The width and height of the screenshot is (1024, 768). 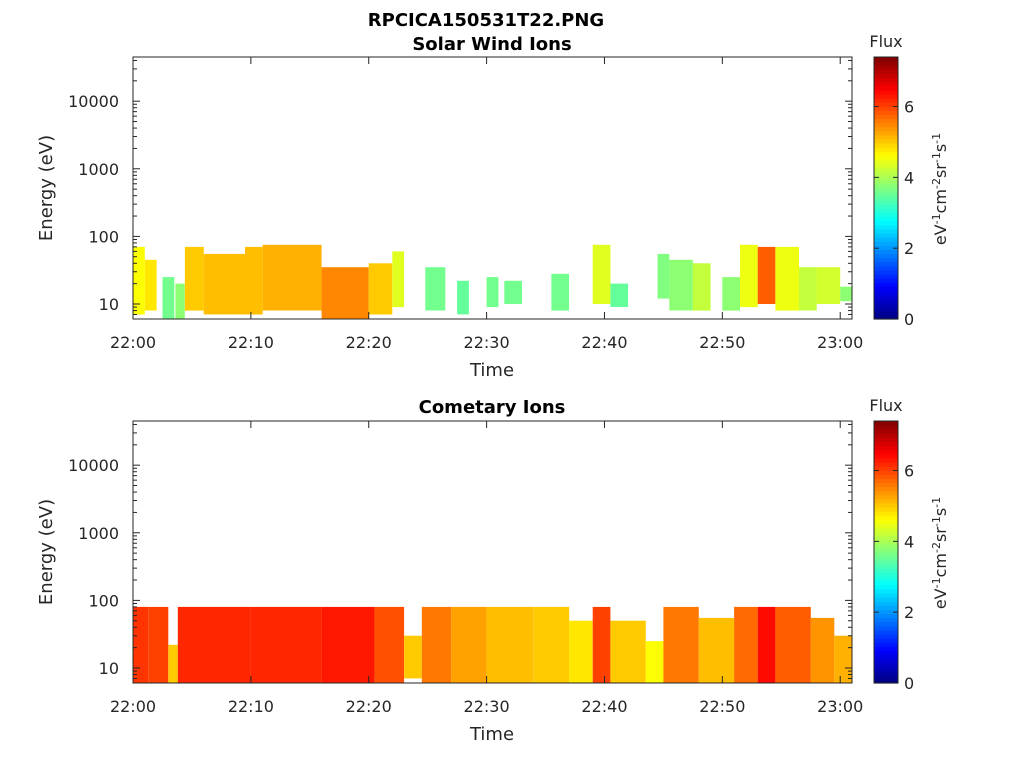 What do you see at coordinates (133, 342) in the screenshot?
I see `x-tick-label: 22:00` at bounding box center [133, 342].